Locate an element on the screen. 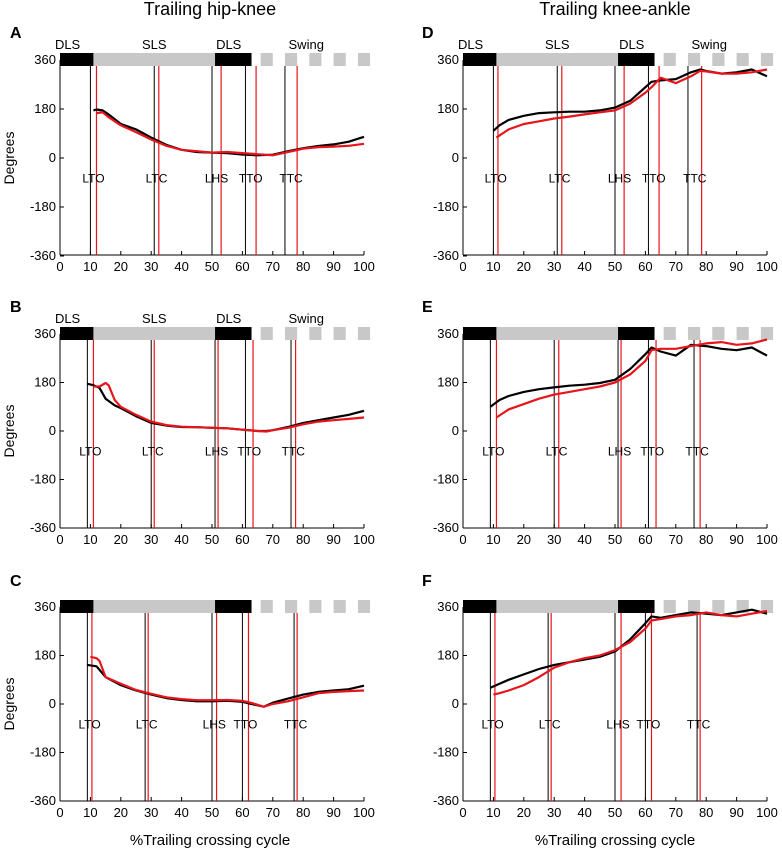 The image size is (782, 851). panel-e-event-label-tto: TTO is located at coordinates (652, 451).